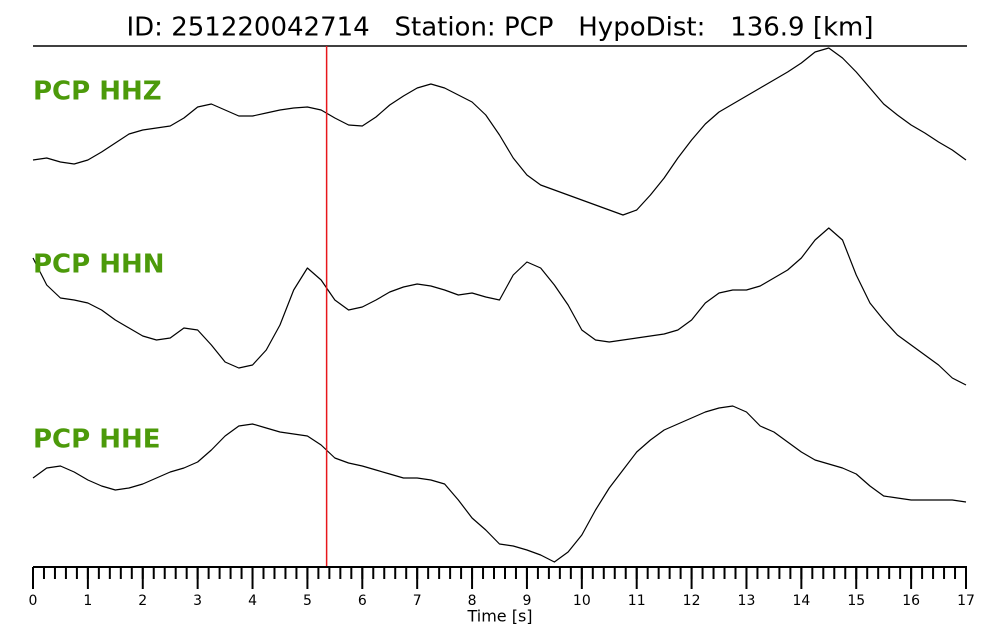 This screenshot has height=640, width=1000. What do you see at coordinates (252, 601) in the screenshot?
I see `x-tick-label: 4` at bounding box center [252, 601].